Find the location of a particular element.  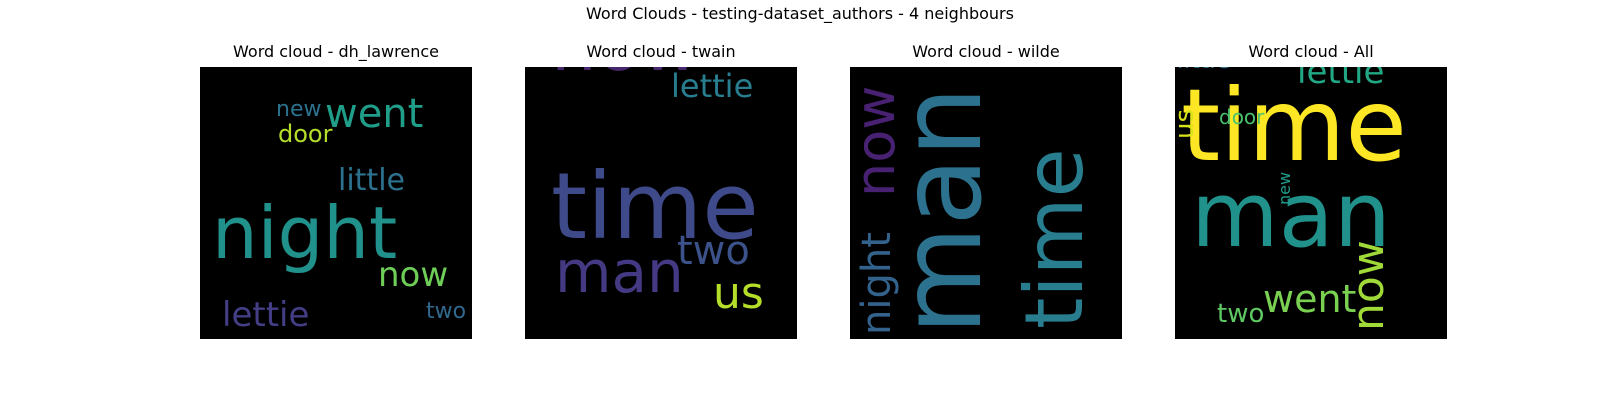

word-cloud: mantimenowwentnight is located at coordinates (986, 203).